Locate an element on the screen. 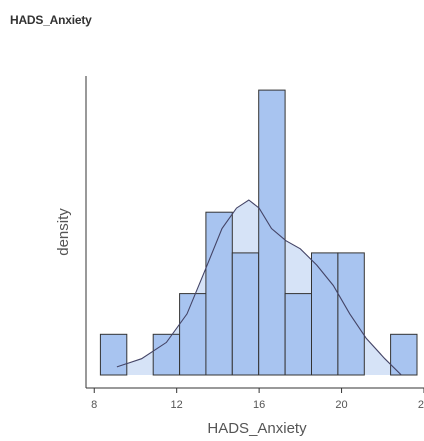 The height and width of the screenshot is (441, 424). x-axis-label: HADS_Anxiety is located at coordinates (257, 428).